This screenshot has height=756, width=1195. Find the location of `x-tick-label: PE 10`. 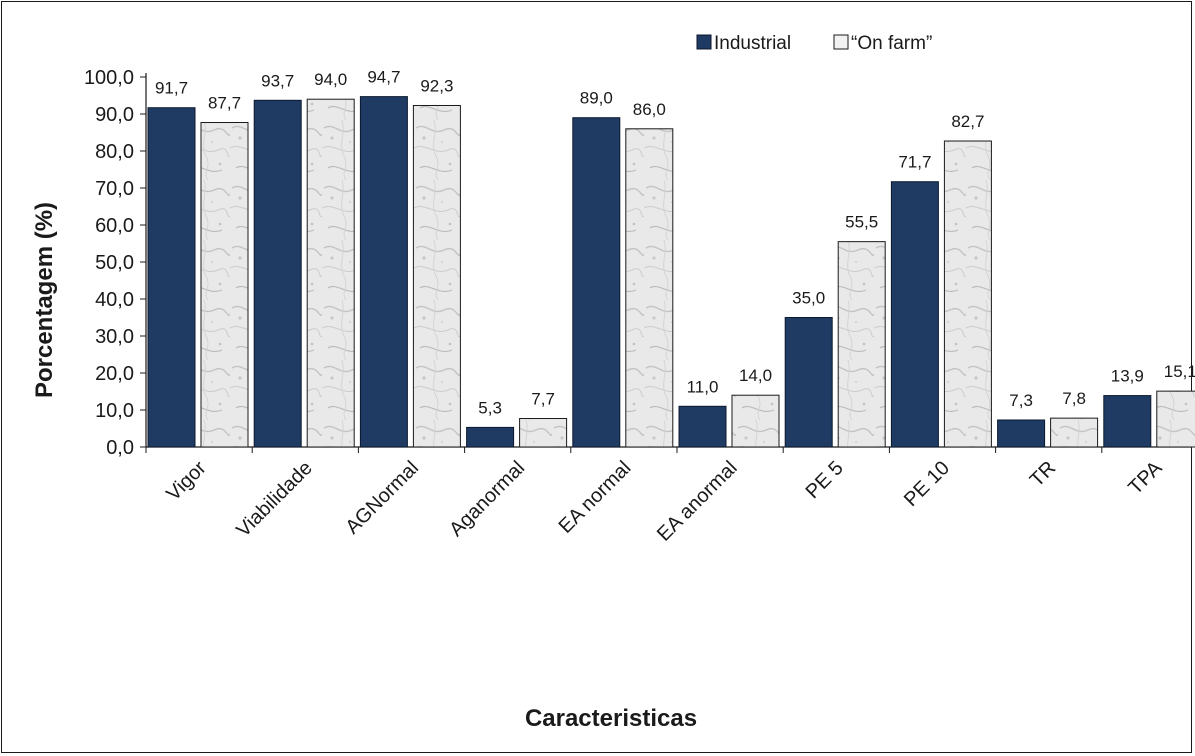

x-tick-label: PE 10 is located at coordinates (927, 484).